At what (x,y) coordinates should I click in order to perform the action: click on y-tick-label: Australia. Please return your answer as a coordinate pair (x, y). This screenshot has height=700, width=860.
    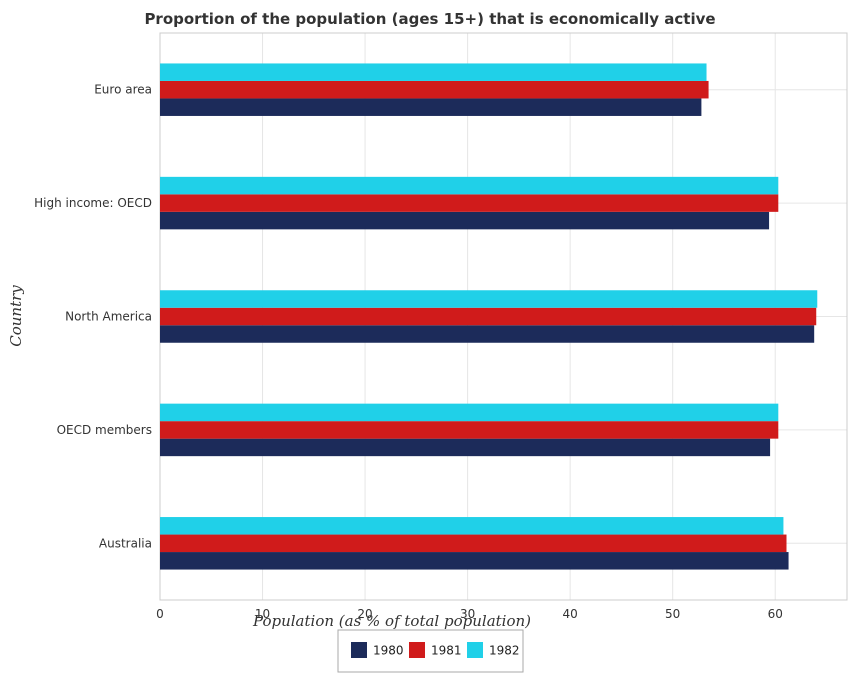
    Looking at the image, I should click on (125, 543).